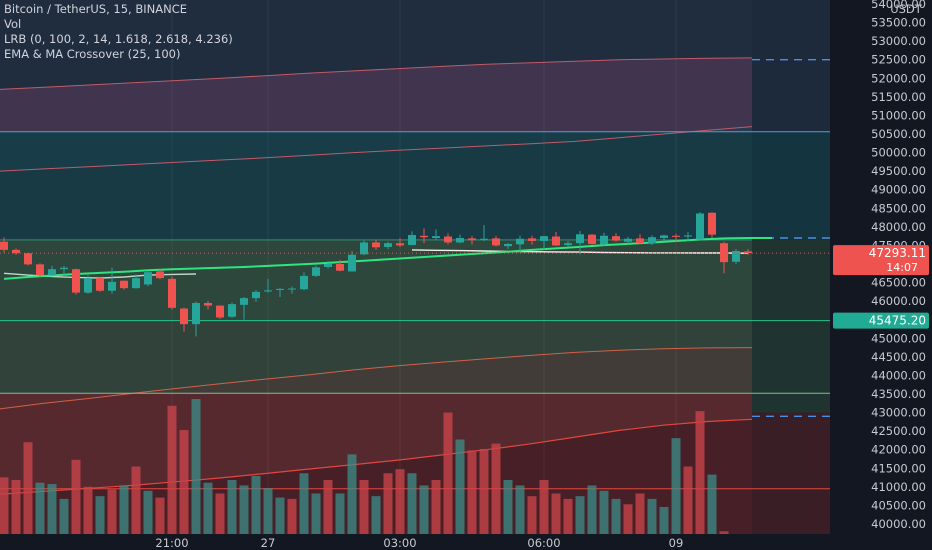 This screenshot has width=932, height=550. What do you see at coordinates (898, 394) in the screenshot?
I see `price-tick-label: 43500.00` at bounding box center [898, 394].